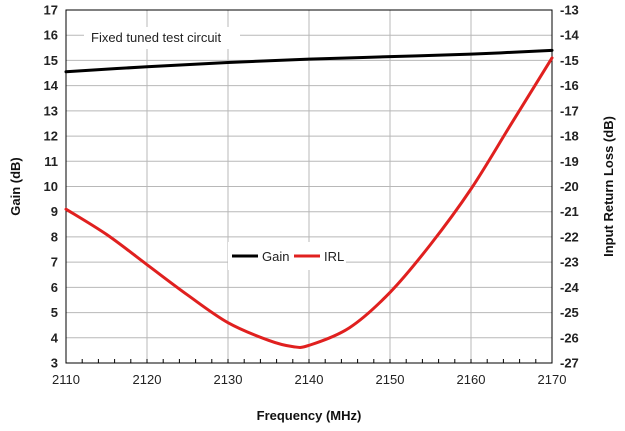 This screenshot has width=625, height=431. Describe the element at coordinates (51, 161) in the screenshot. I see `y-tick-label: 11` at that location.